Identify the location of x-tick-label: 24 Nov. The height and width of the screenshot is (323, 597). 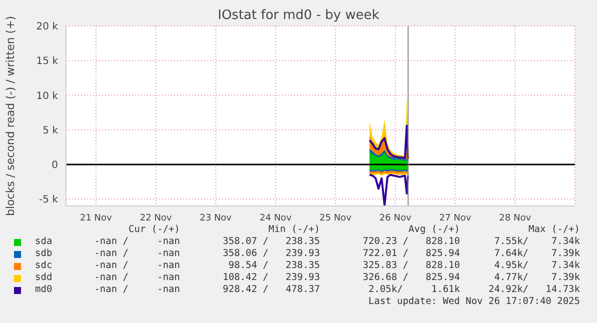
(276, 218).